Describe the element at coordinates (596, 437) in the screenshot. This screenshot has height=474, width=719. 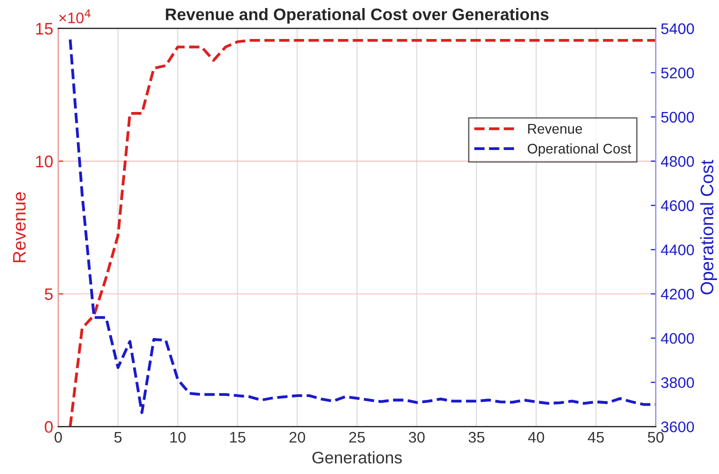
I see `x-tick-label: 45` at that location.